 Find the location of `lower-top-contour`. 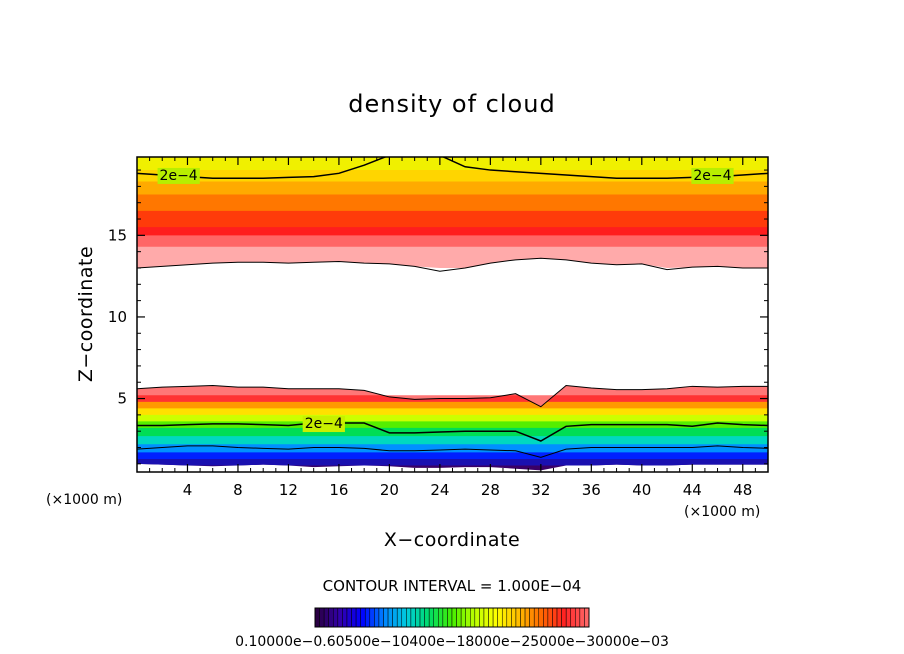

lower-top-contour is located at coordinates (452, 396).